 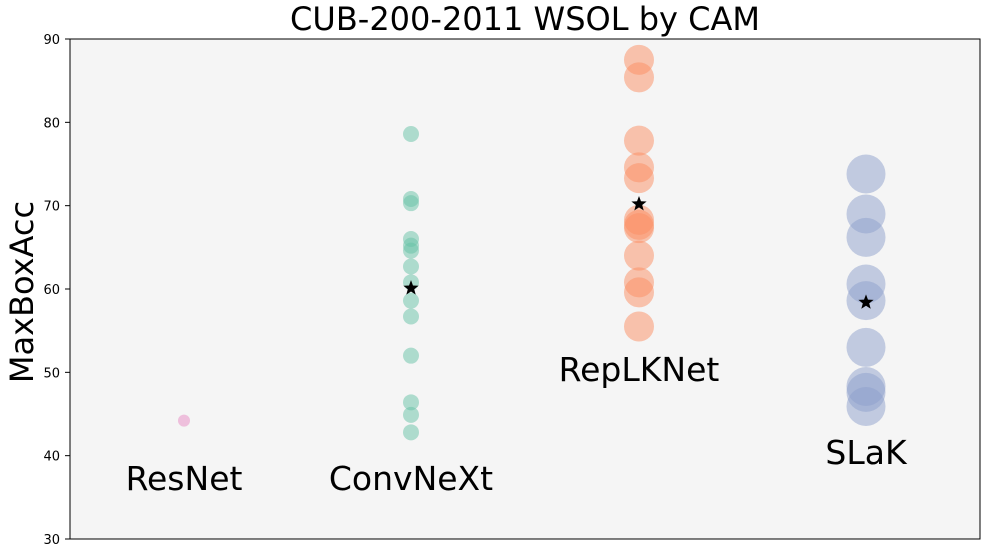 What do you see at coordinates (51, 123) in the screenshot?
I see `y-tick-label: 80` at bounding box center [51, 123].